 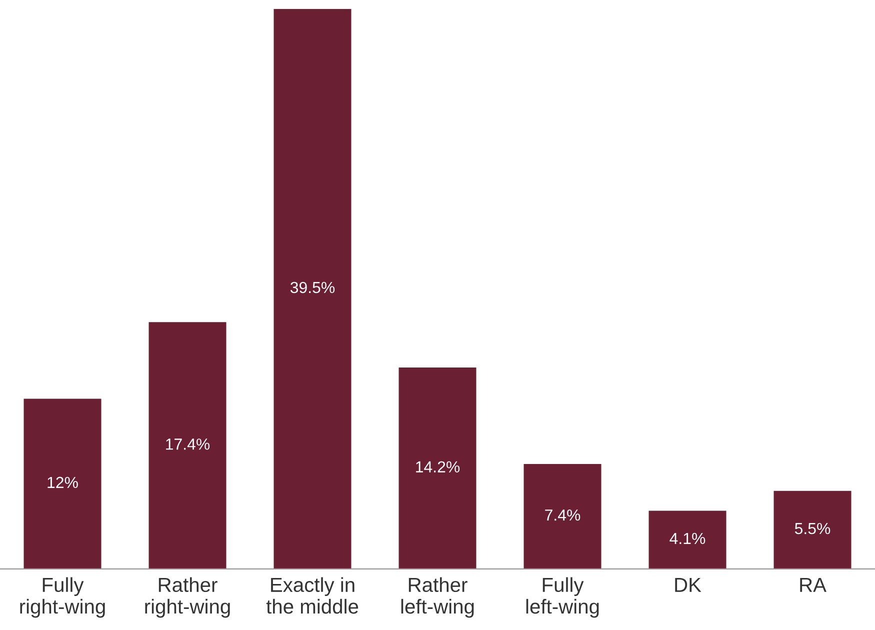 I want to click on data-label: 5.5%, so click(x=812, y=528).